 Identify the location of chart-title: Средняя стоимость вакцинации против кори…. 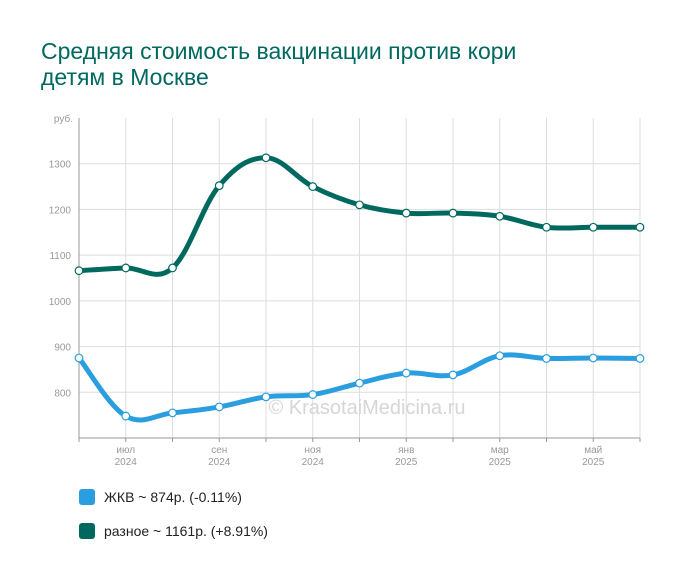
(341, 64).